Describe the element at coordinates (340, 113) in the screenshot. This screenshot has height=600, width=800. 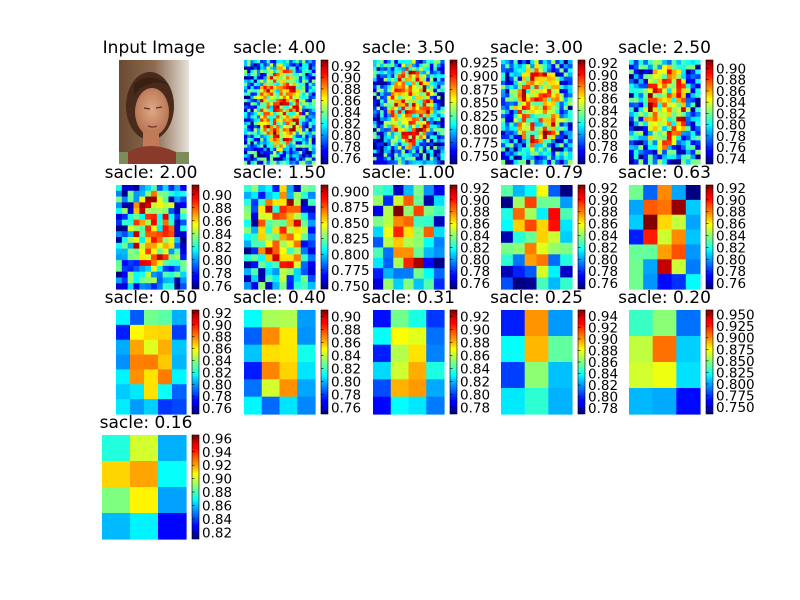
I see `colorbar: 0.760.780.800.820.840.860.880.900.92` at that location.